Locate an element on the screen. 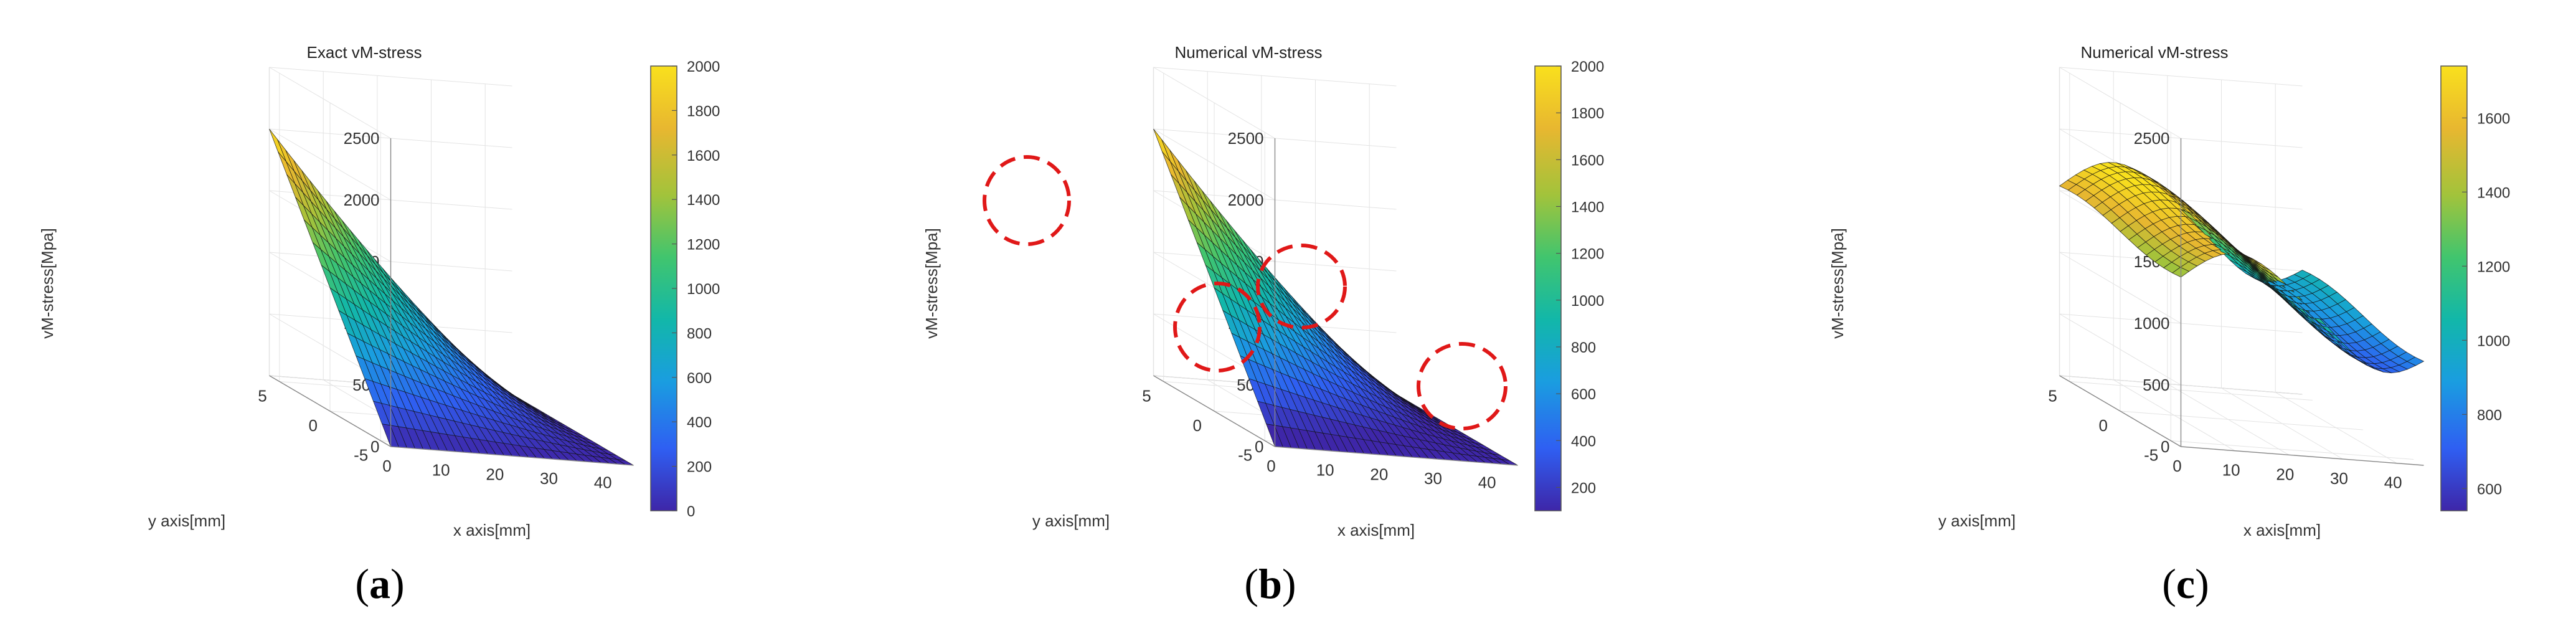 The width and height of the screenshot is (2576, 631). panel-label-c: (c) is located at coordinates (2185, 583).